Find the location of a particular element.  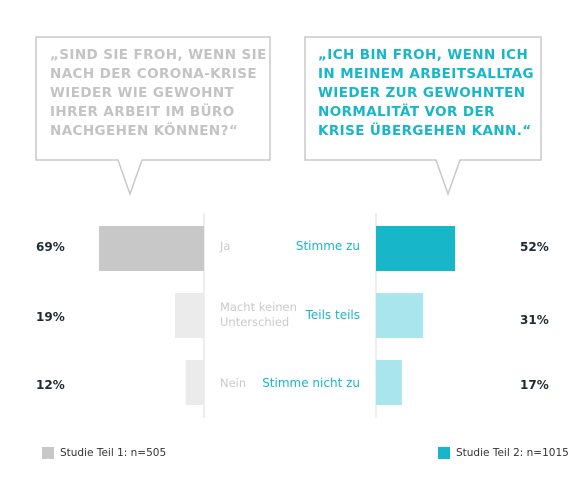

left-category-label: Nein is located at coordinates (233, 383).